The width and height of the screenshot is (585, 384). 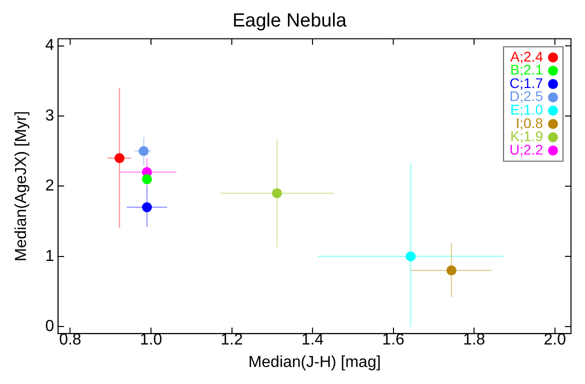 I want to click on x-tick-label: 0.8, so click(x=70, y=340).